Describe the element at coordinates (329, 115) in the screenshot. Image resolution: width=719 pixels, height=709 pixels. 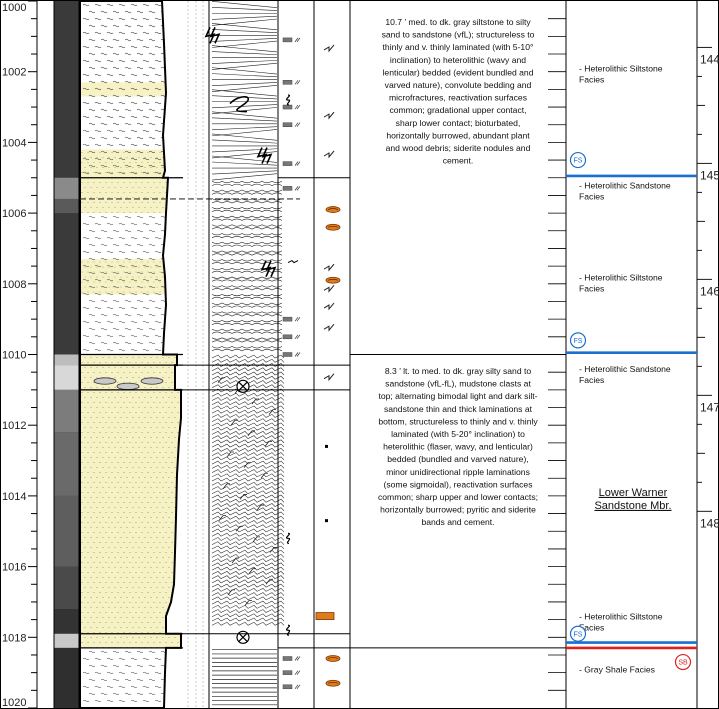
I see `siderite-nodule-symbol` at that location.